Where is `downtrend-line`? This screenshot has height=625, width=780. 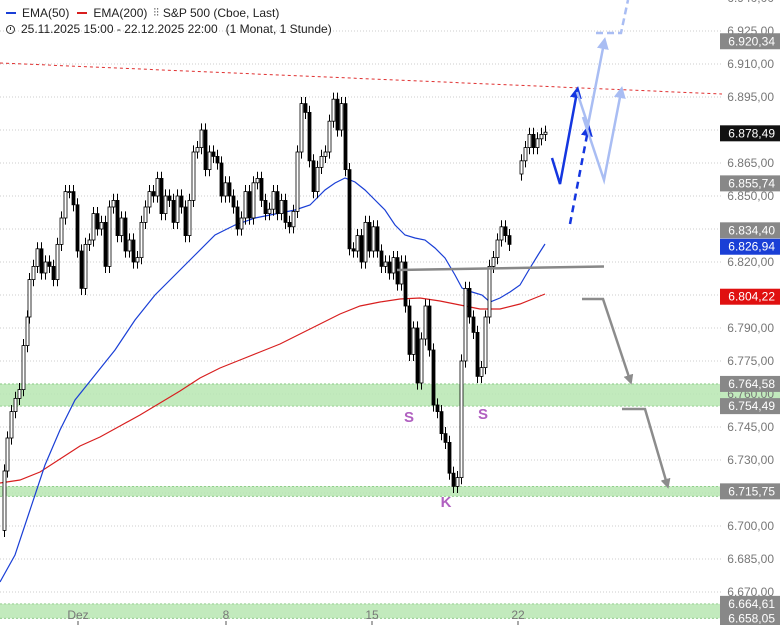 downtrend-line is located at coordinates (361, 78).